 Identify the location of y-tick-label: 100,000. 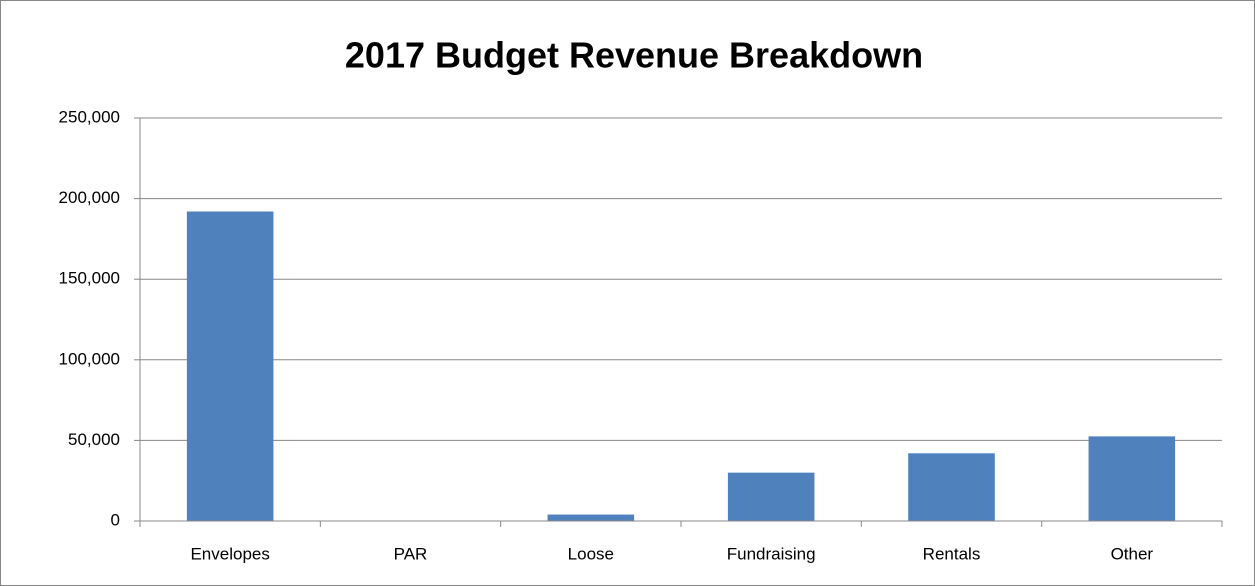
(89, 358).